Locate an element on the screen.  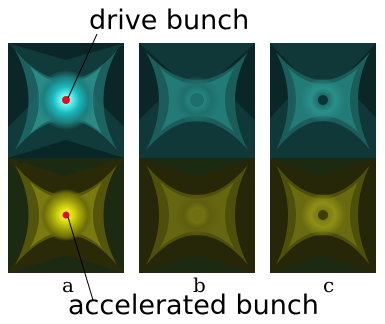
panel-b-accelerated-field is located at coordinates (197, 215).